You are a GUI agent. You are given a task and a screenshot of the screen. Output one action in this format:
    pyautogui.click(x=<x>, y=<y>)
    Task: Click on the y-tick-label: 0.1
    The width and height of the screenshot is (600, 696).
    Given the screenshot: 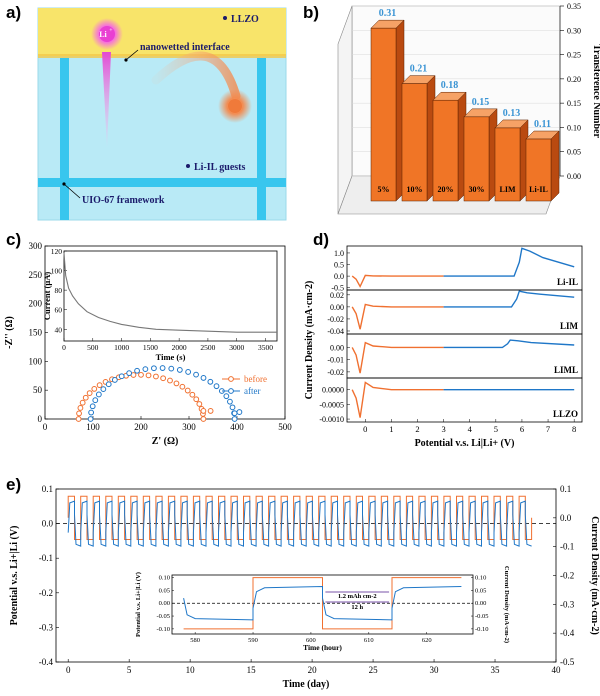 What is the action you would take?
    pyautogui.click(x=47, y=489)
    